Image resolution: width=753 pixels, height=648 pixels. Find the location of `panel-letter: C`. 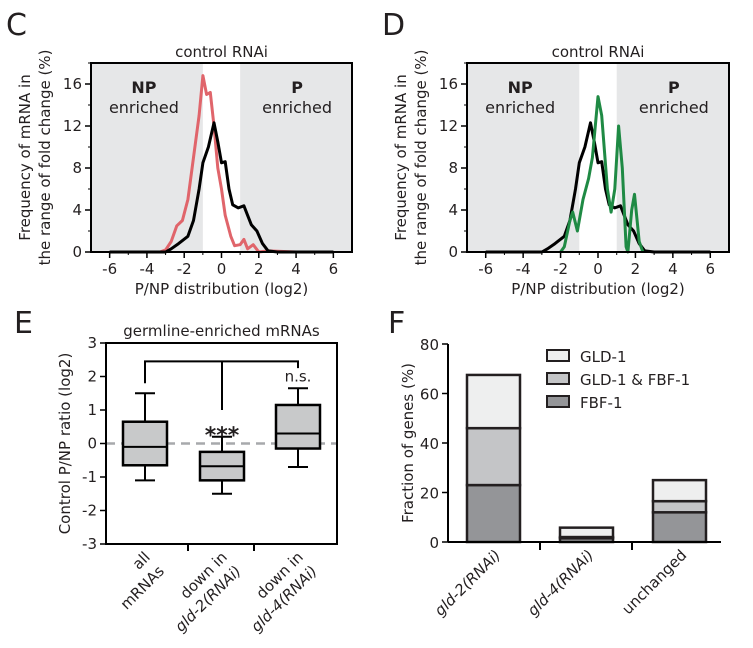

panel-letter: C is located at coordinates (16, 25).